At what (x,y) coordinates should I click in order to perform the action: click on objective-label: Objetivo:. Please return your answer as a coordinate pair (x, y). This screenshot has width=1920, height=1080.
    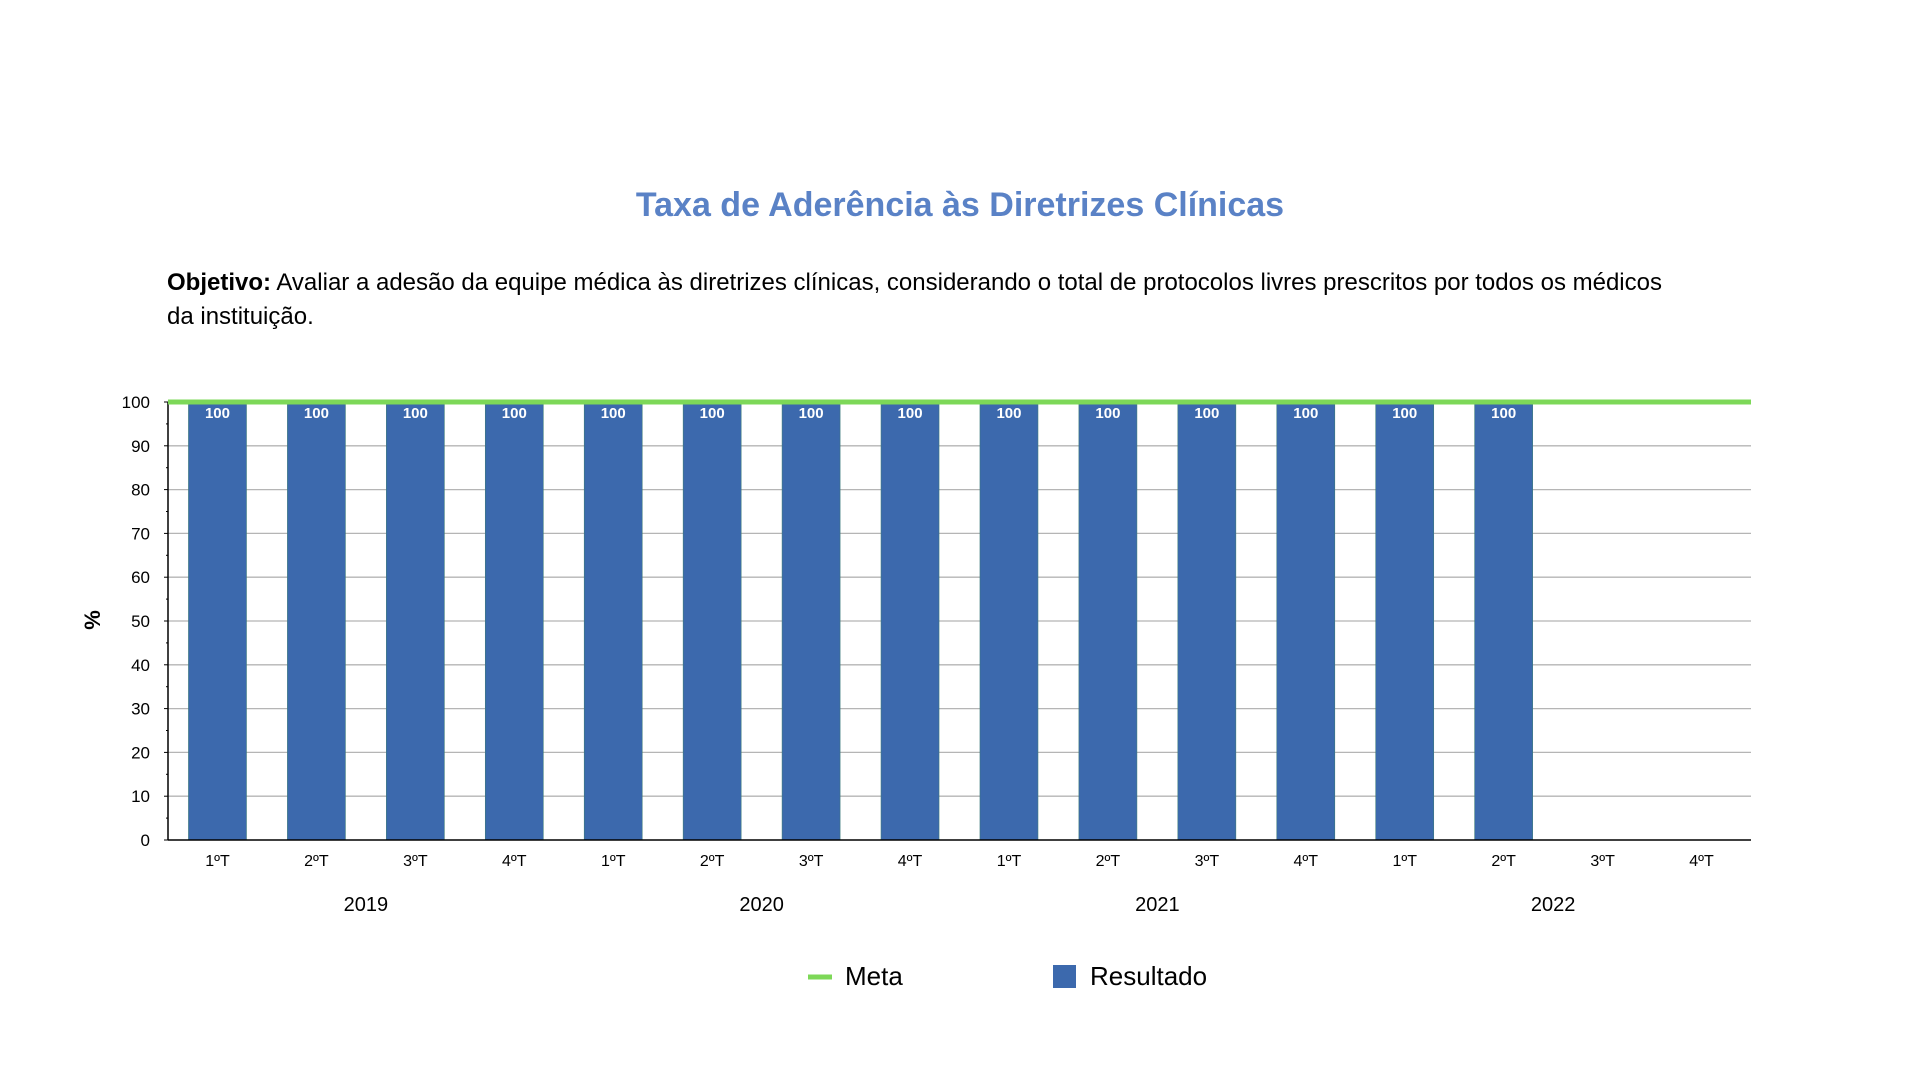
    Looking at the image, I should click on (219, 282).